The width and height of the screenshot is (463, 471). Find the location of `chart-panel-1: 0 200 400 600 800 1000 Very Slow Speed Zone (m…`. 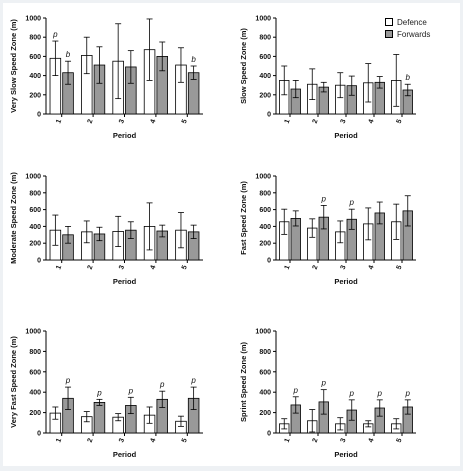

chart-panel-1: 0 200 400 600 800 1000 Very Slow Speed Zone (m… is located at coordinates (106, 78).